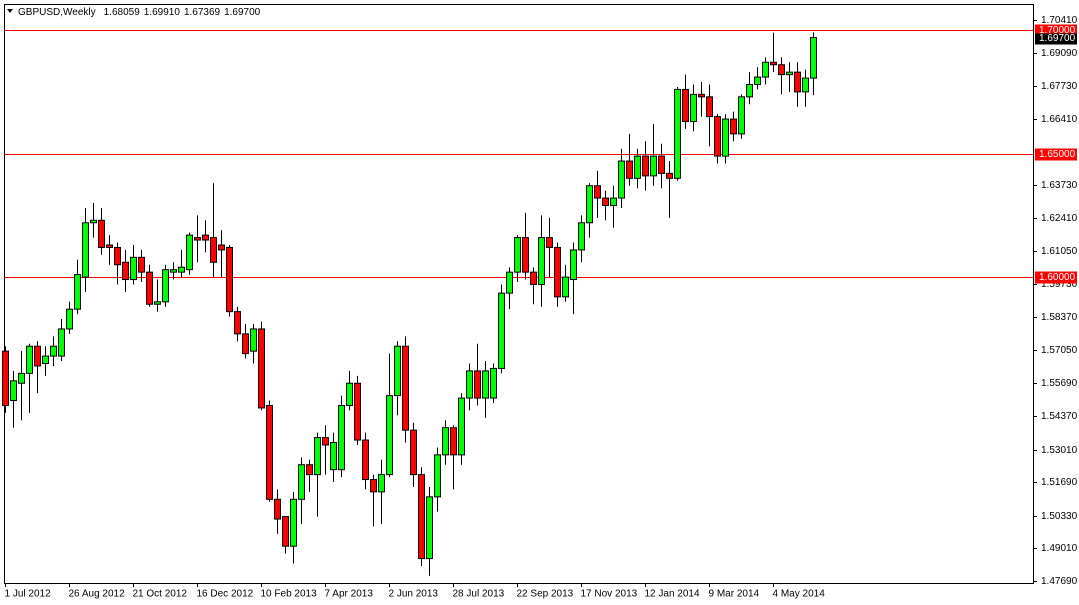 The image size is (1079, 605). I want to click on y-tick-label: 1.62410, so click(1059, 218).